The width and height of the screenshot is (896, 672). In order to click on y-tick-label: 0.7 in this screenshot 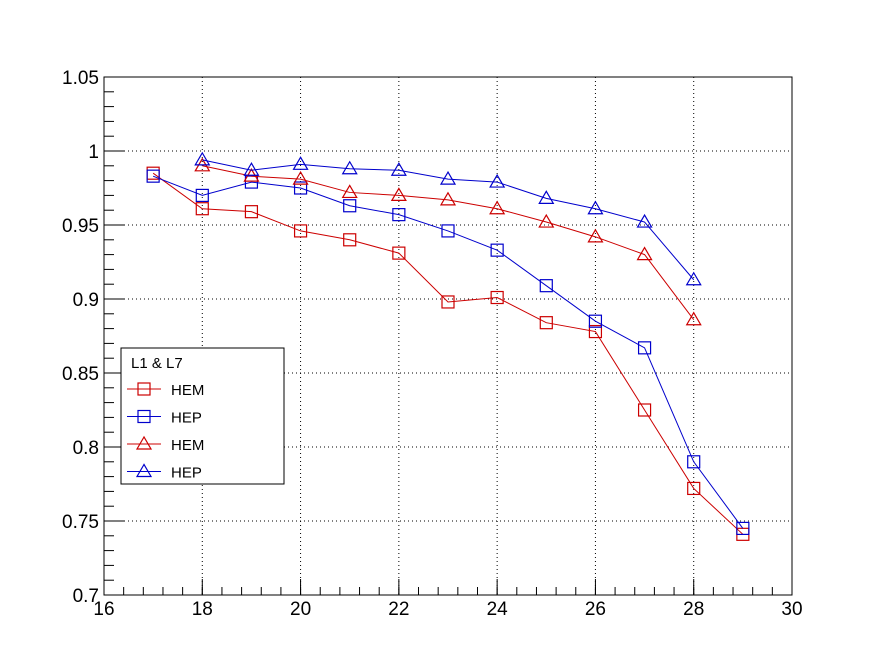, I will do `click(86, 596)`.